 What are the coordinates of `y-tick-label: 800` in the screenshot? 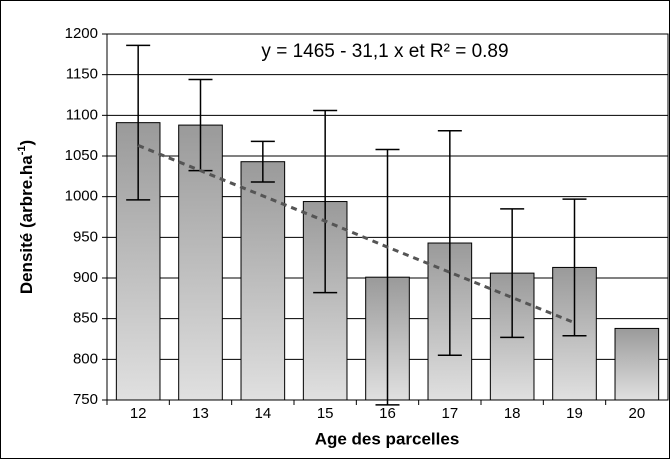 It's located at (85, 358).